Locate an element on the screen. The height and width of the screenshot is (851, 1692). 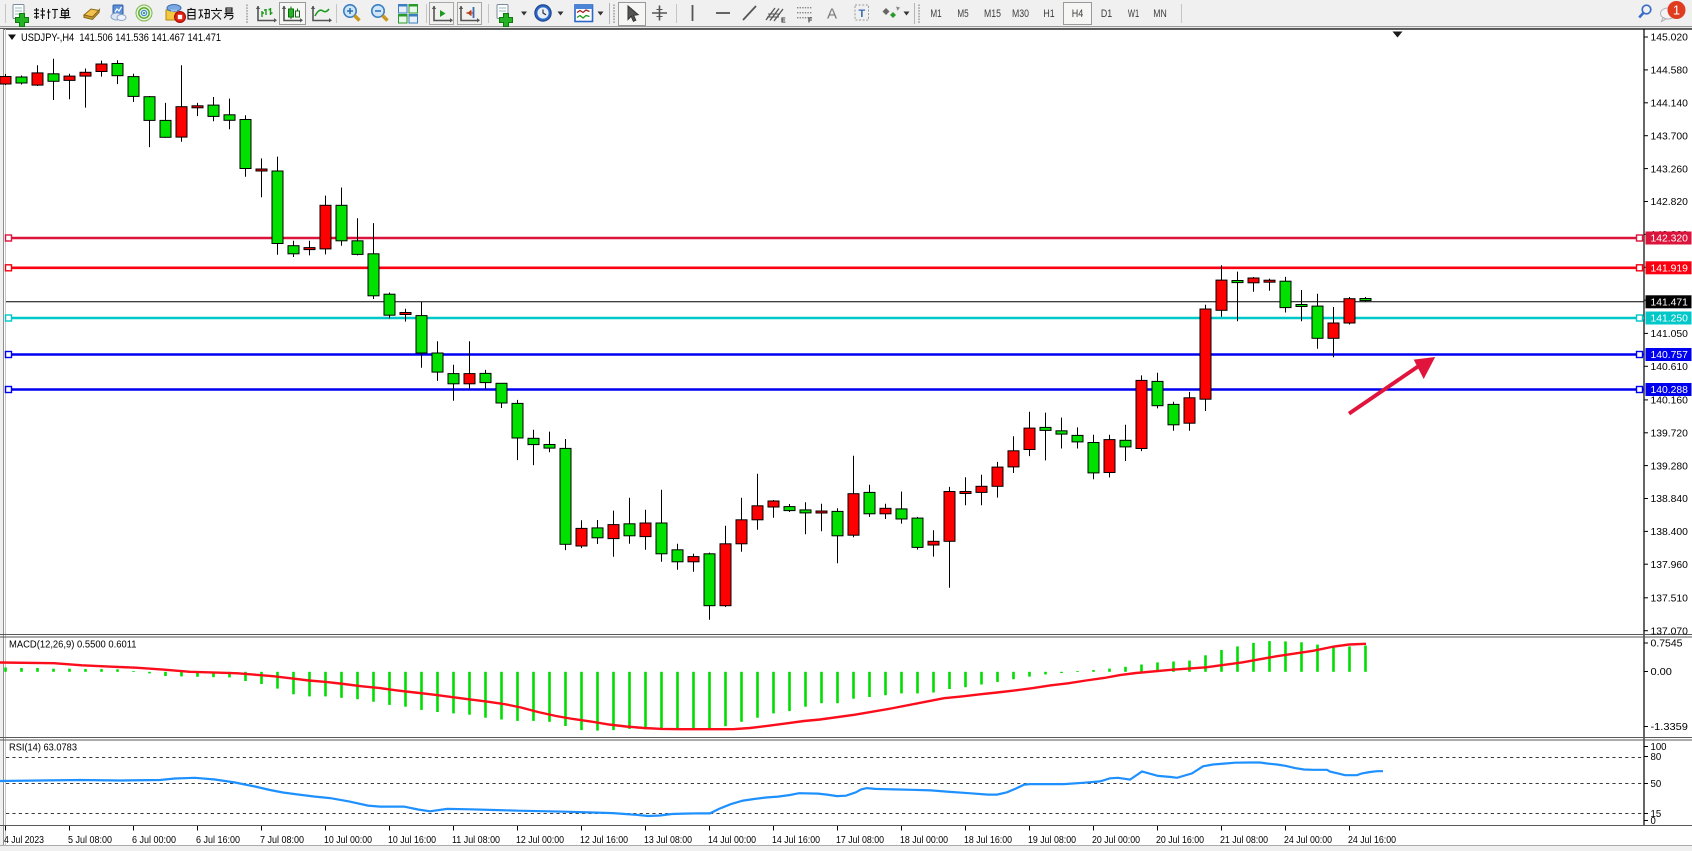
svg-text: 145.020 is located at coordinates (1670, 38).